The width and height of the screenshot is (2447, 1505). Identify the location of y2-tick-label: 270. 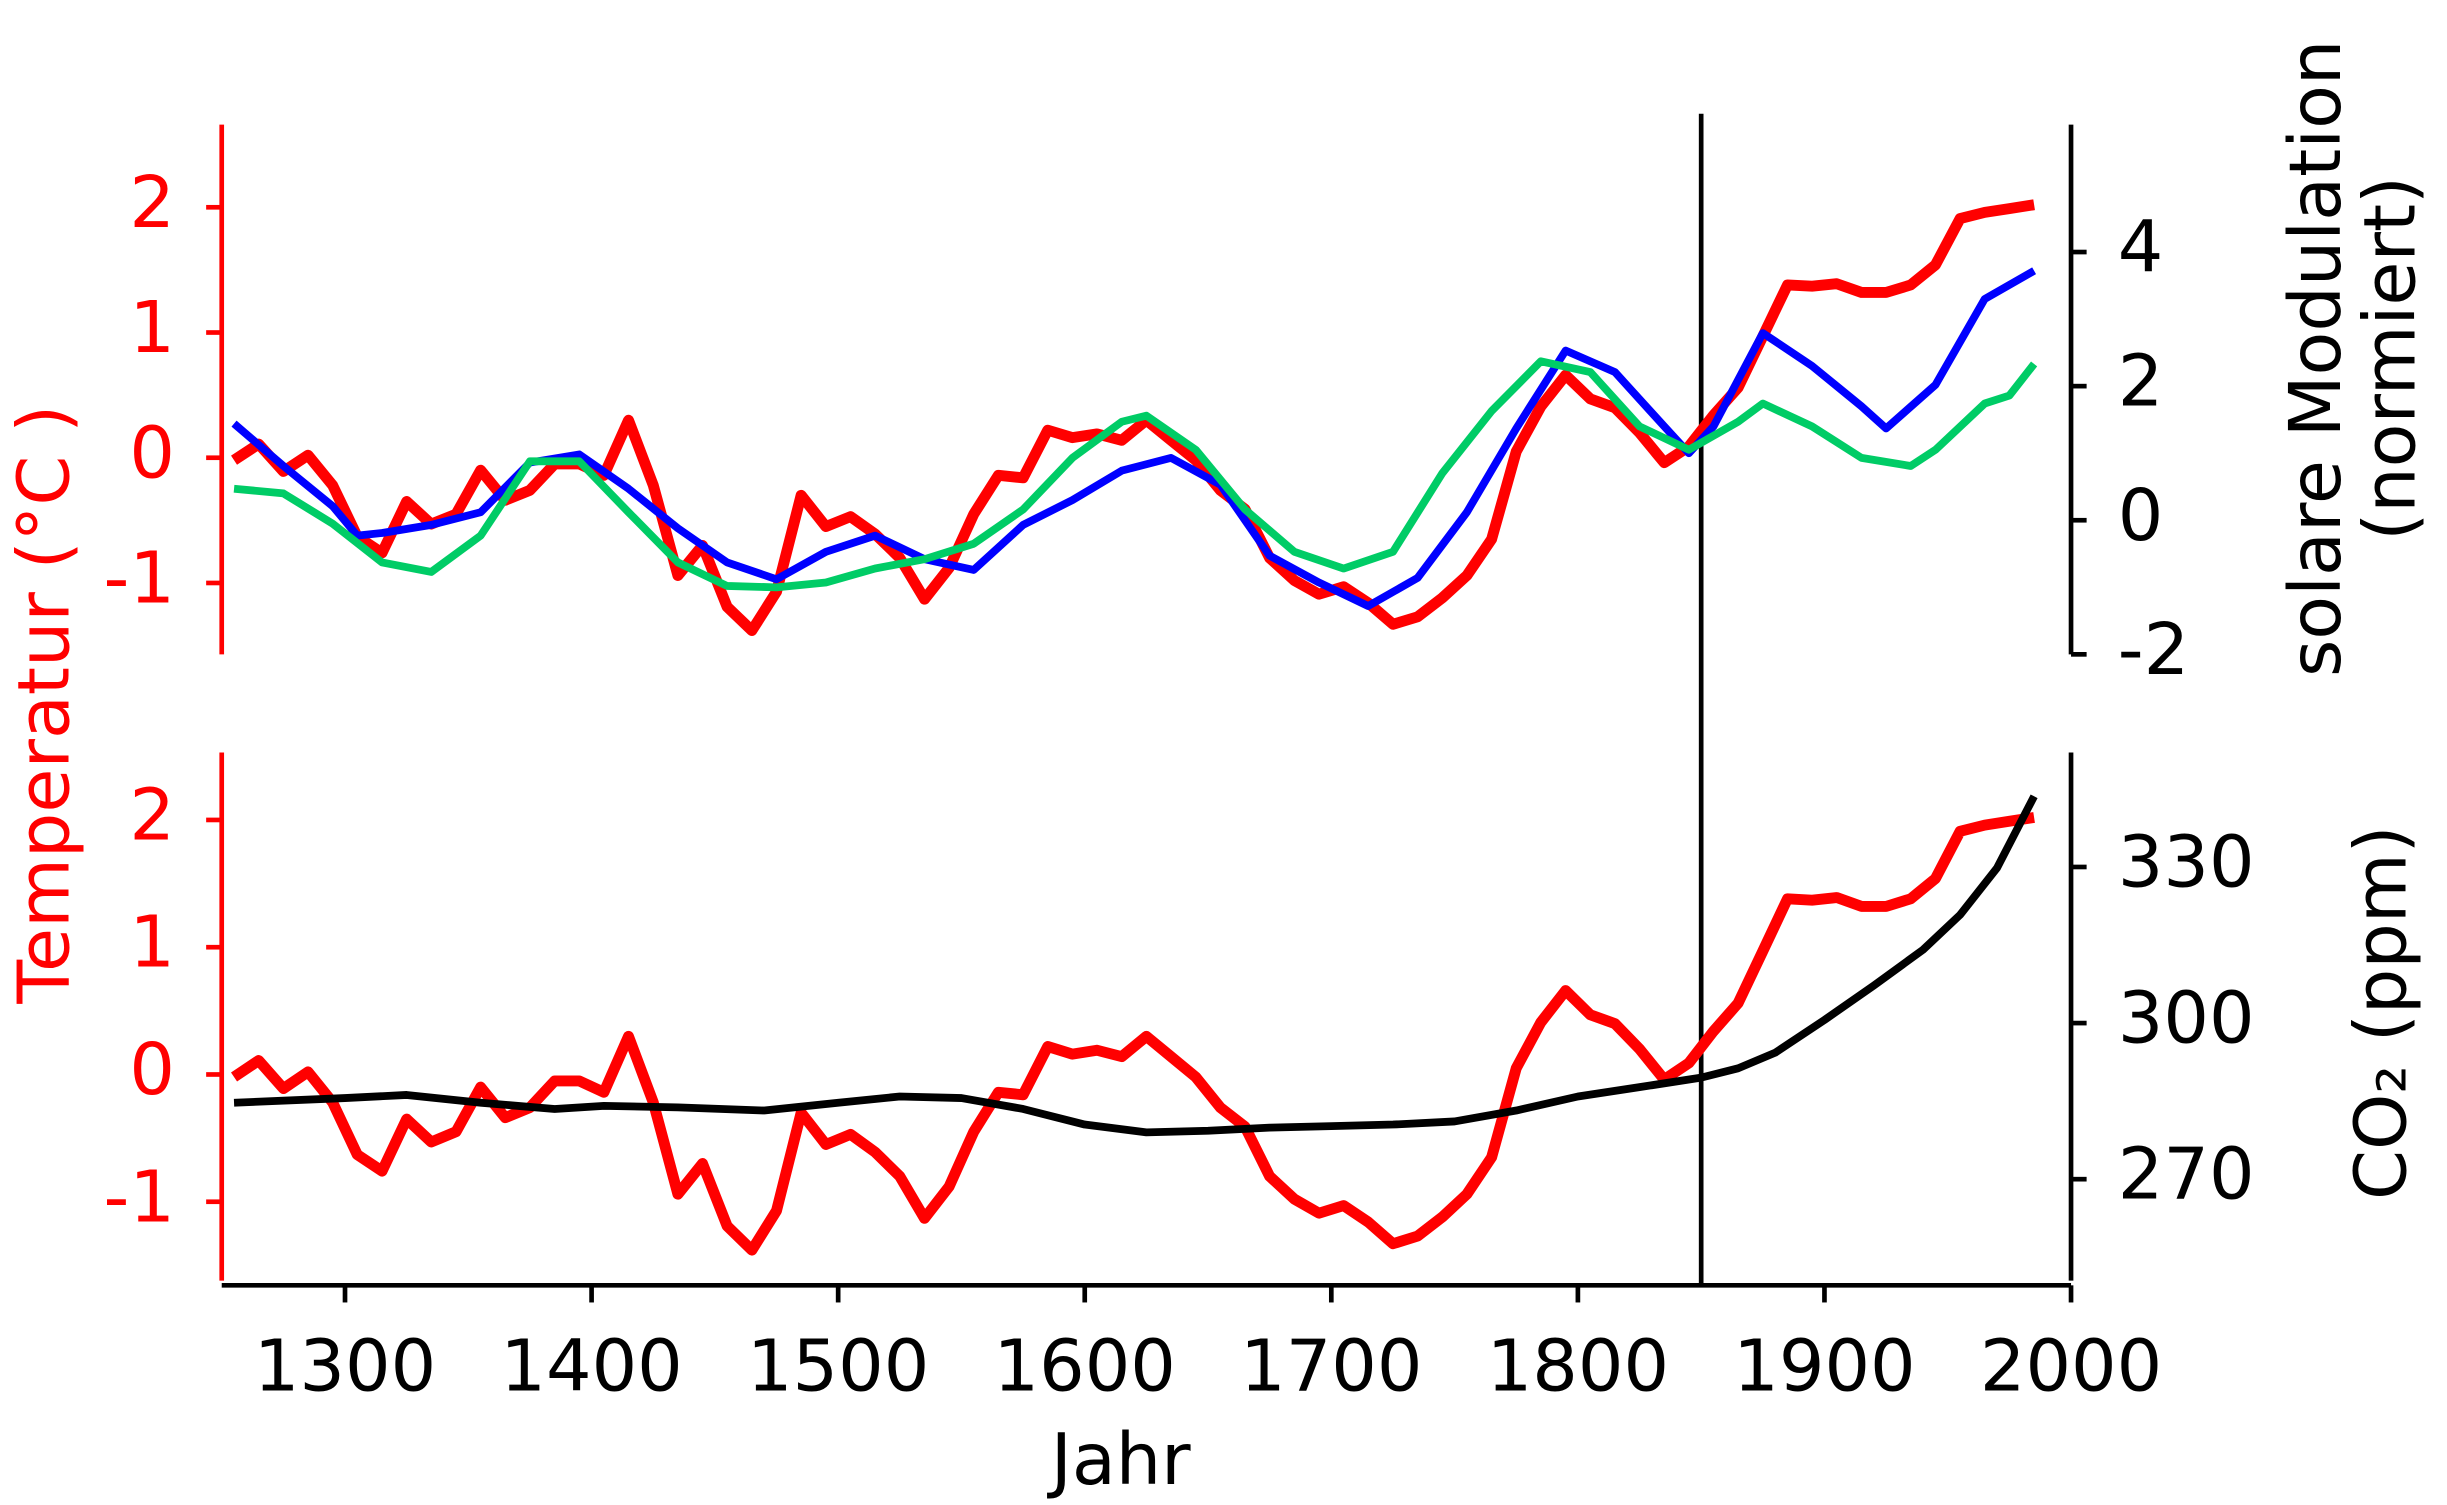
(2186, 1174).